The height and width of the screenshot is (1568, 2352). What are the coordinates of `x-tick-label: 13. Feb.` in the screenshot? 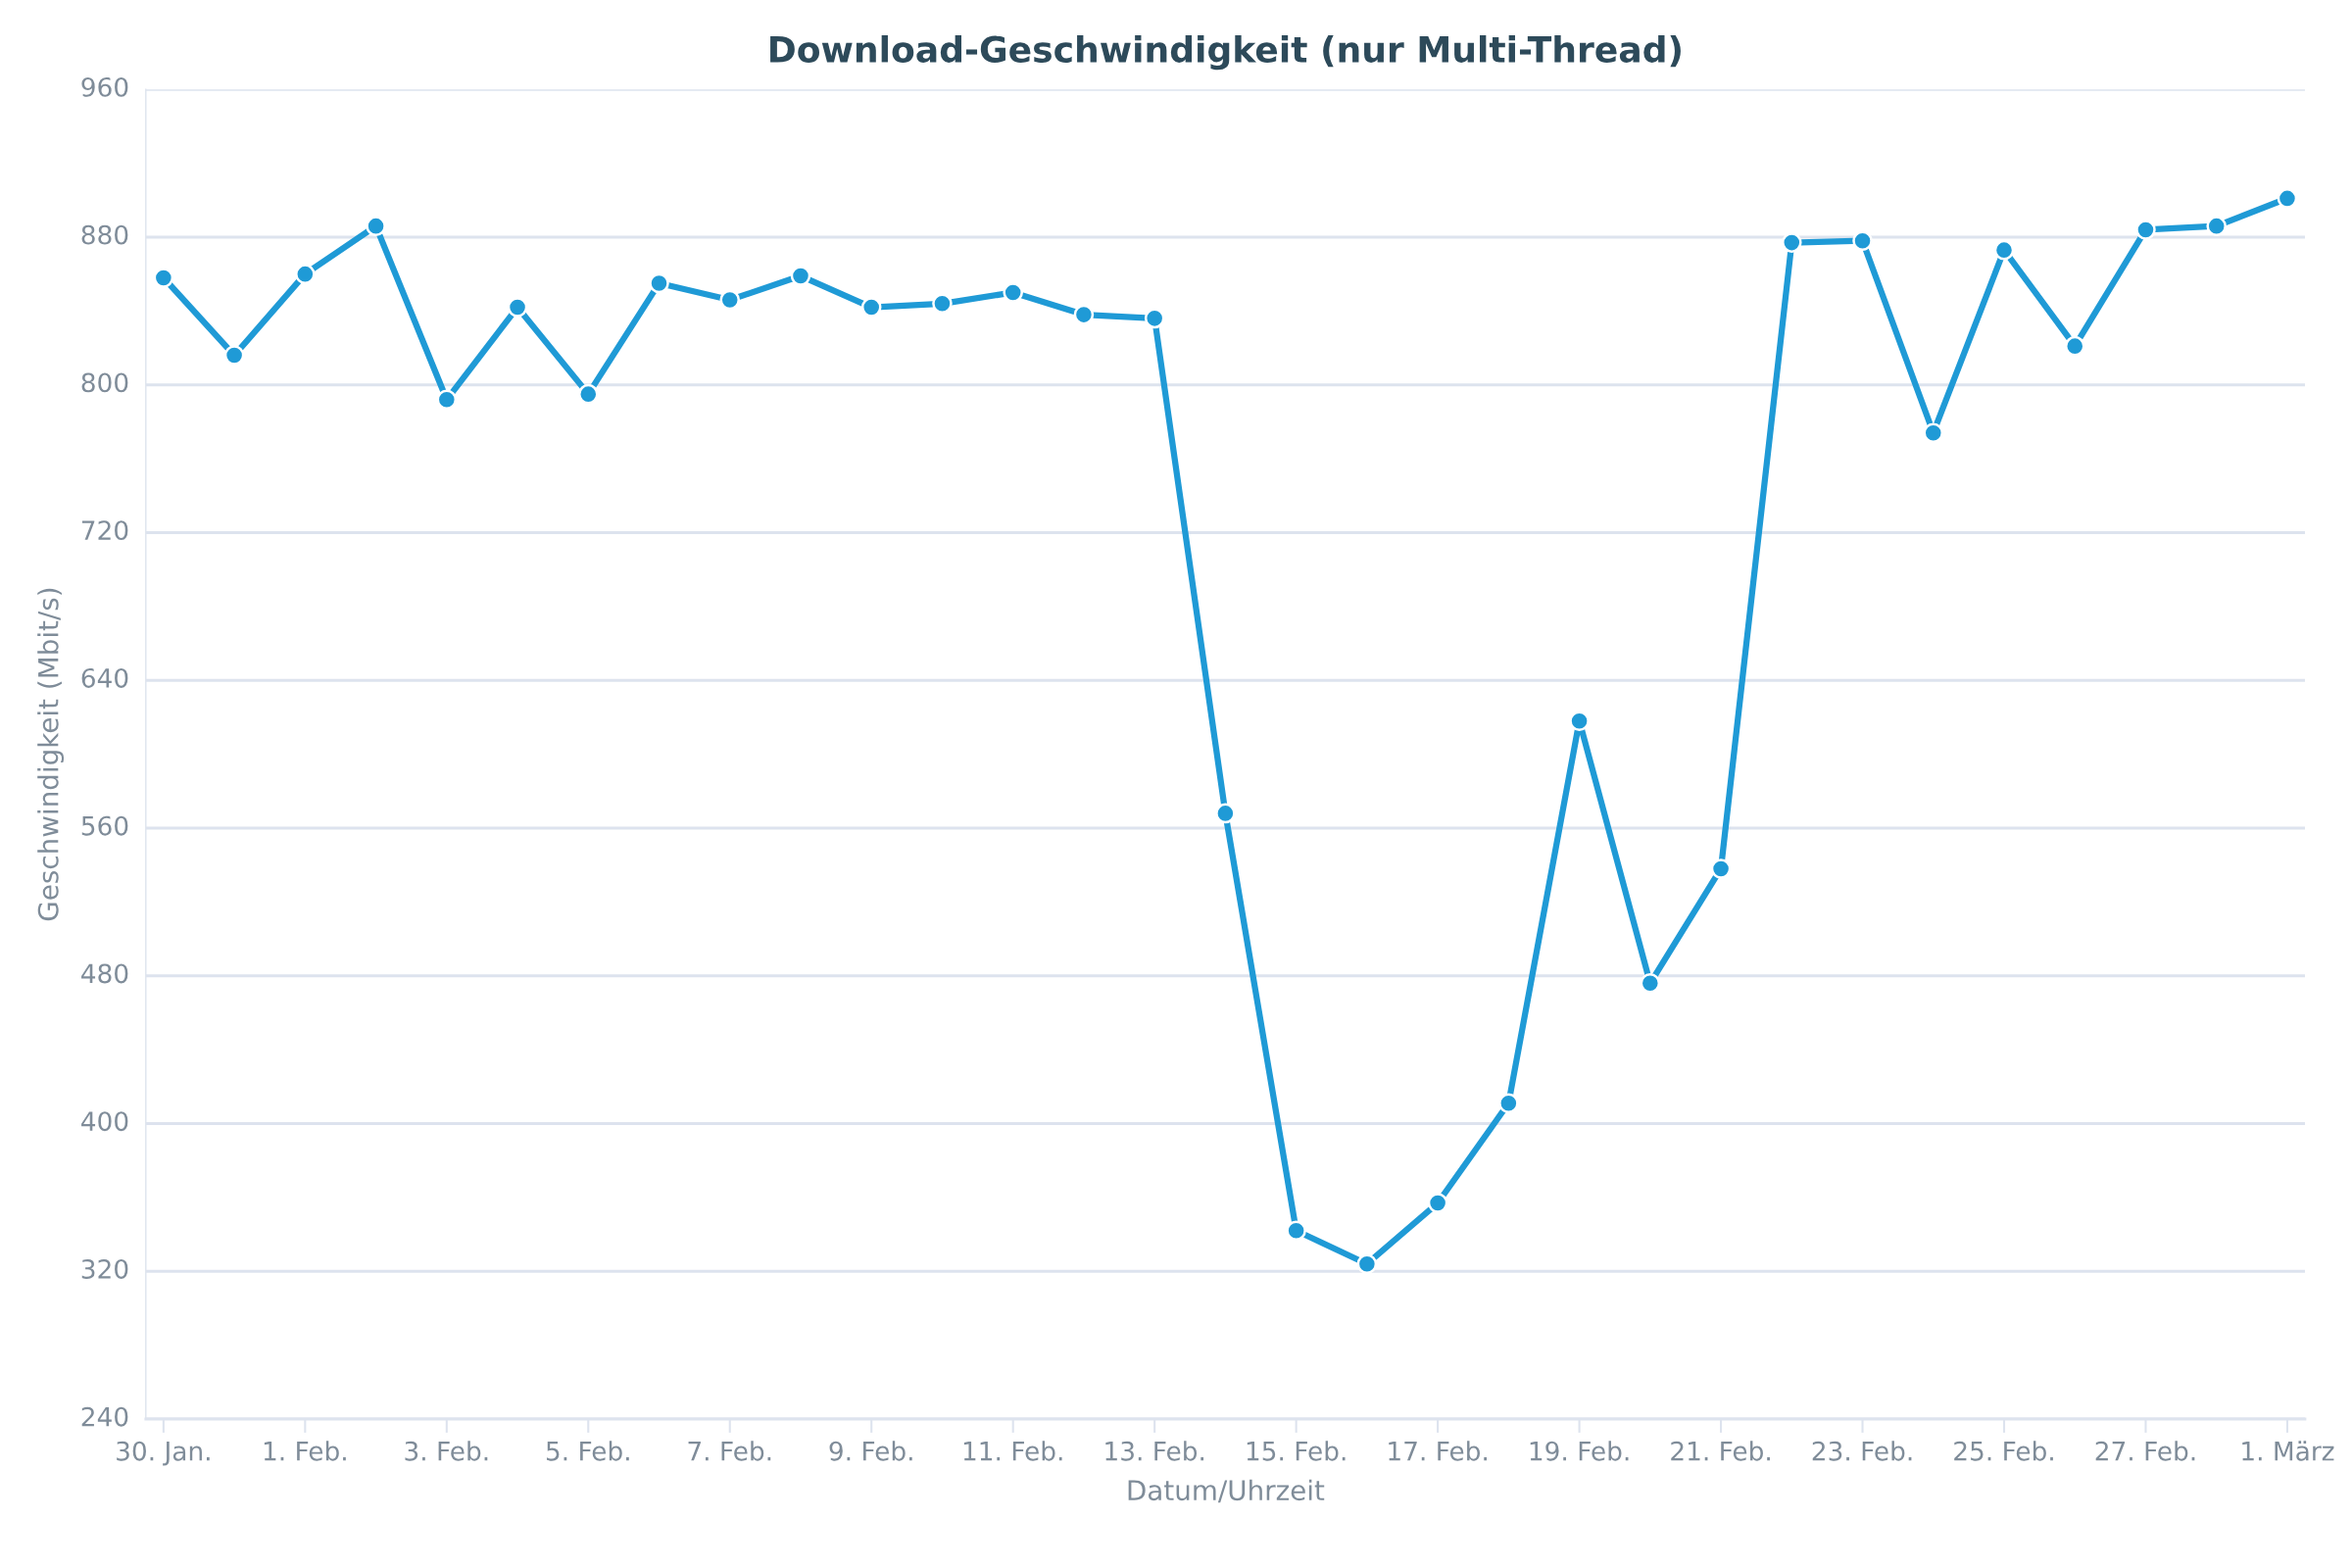 It's located at (1154, 1451).